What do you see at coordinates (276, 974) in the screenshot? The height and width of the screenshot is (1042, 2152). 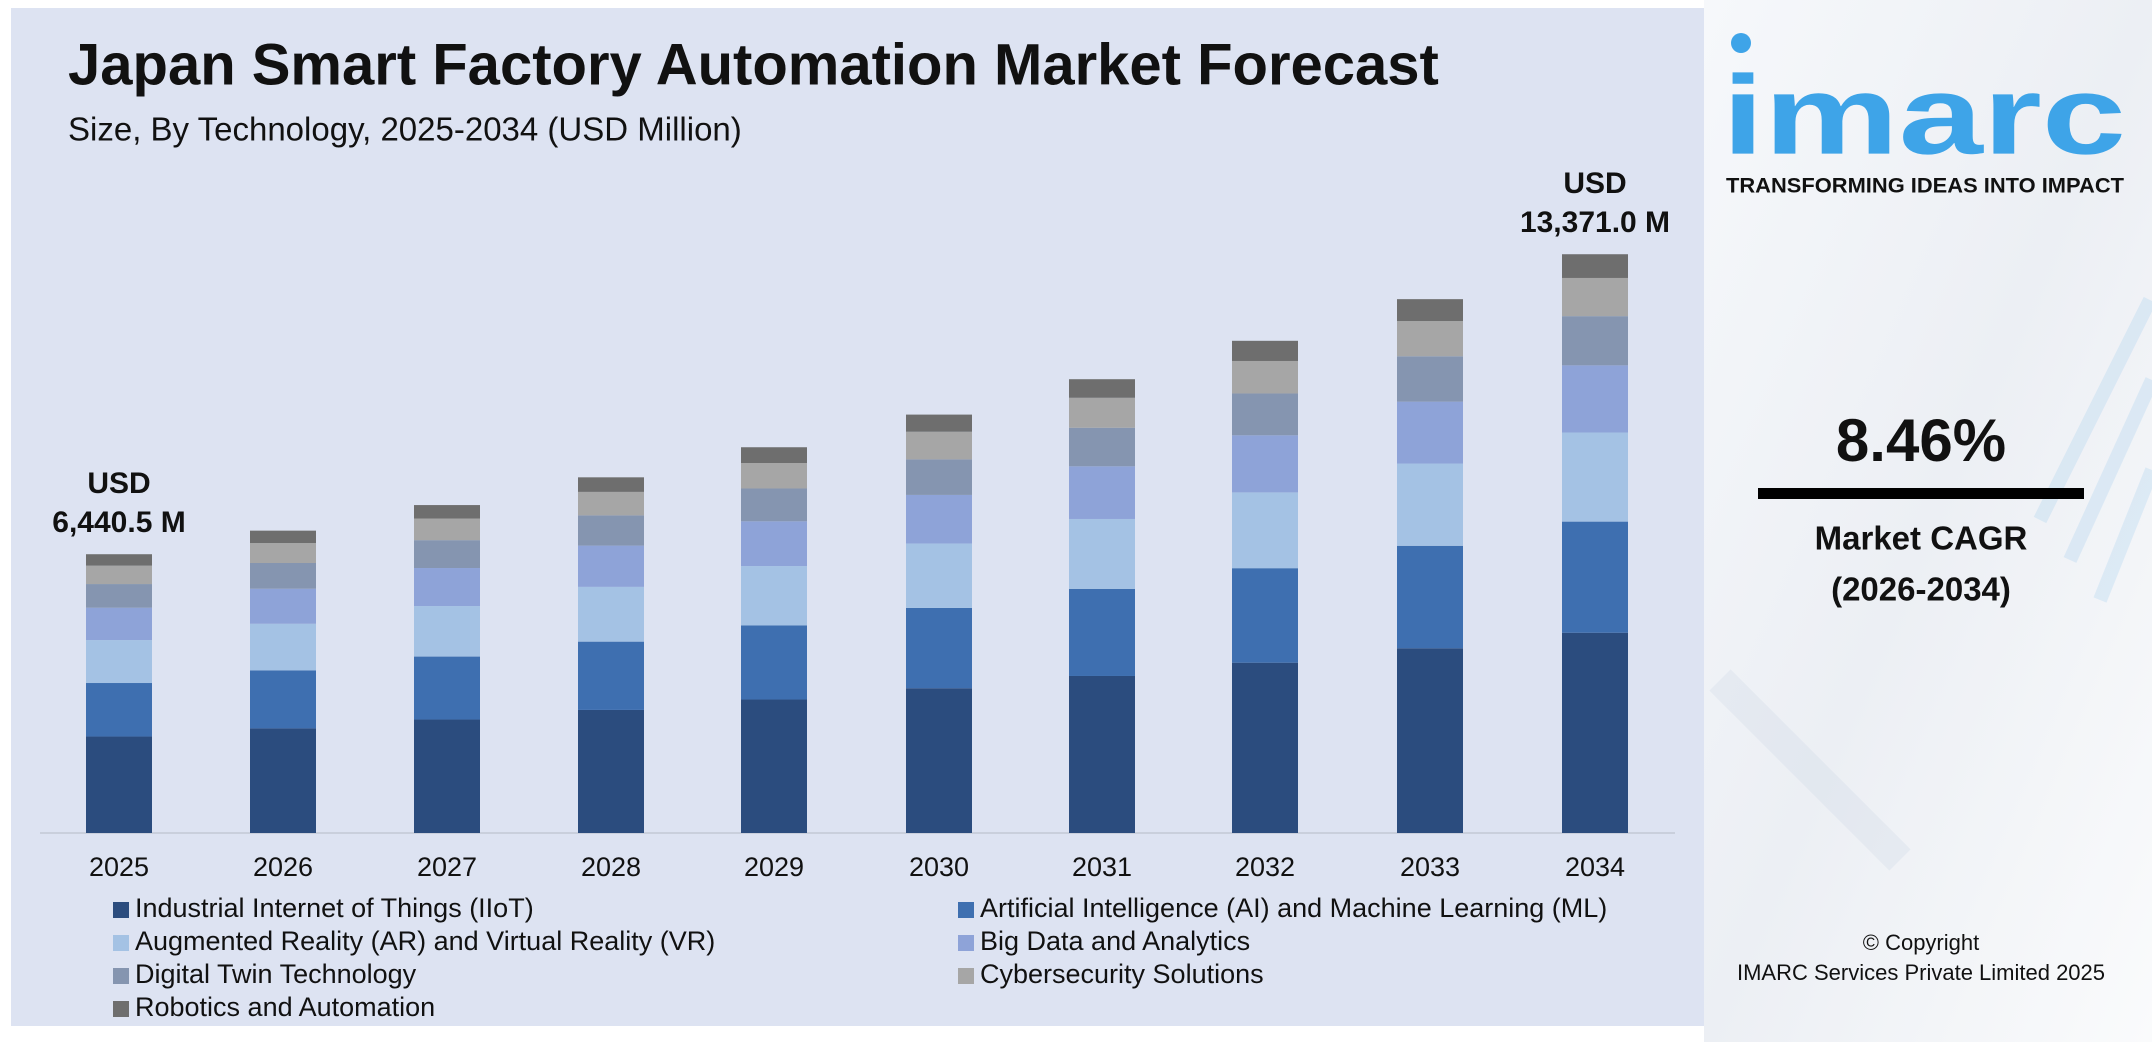 I see `legend-label: Digital Twin Technology` at bounding box center [276, 974].